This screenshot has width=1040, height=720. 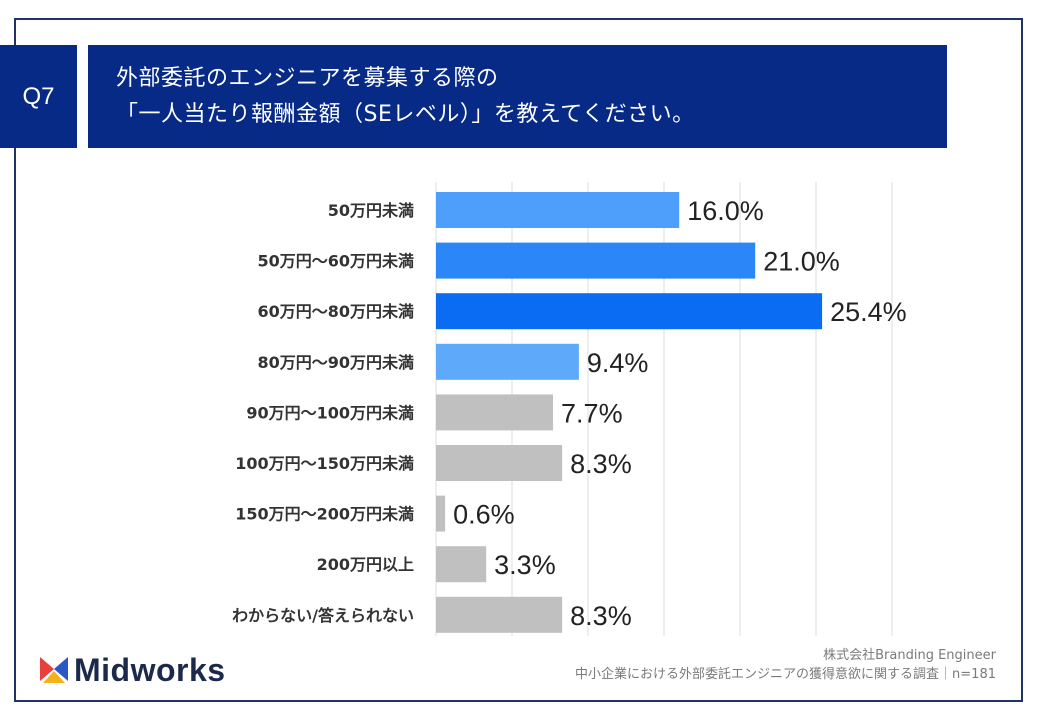 I want to click on category-label: 200万円以上, so click(x=365, y=564).